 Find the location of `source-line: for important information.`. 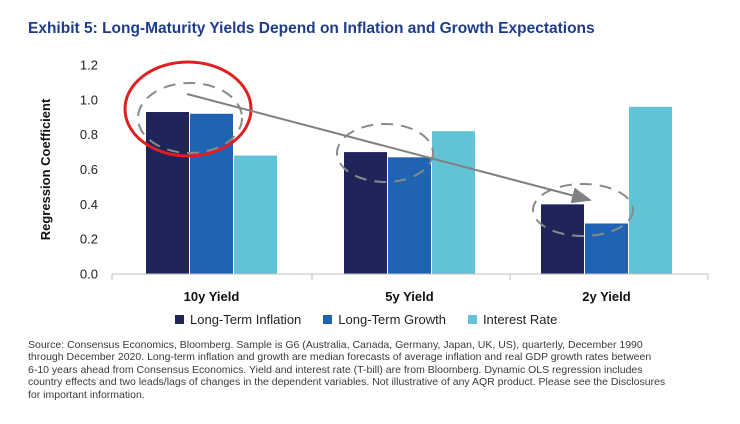

source-line: for important information. is located at coordinates (86, 394).